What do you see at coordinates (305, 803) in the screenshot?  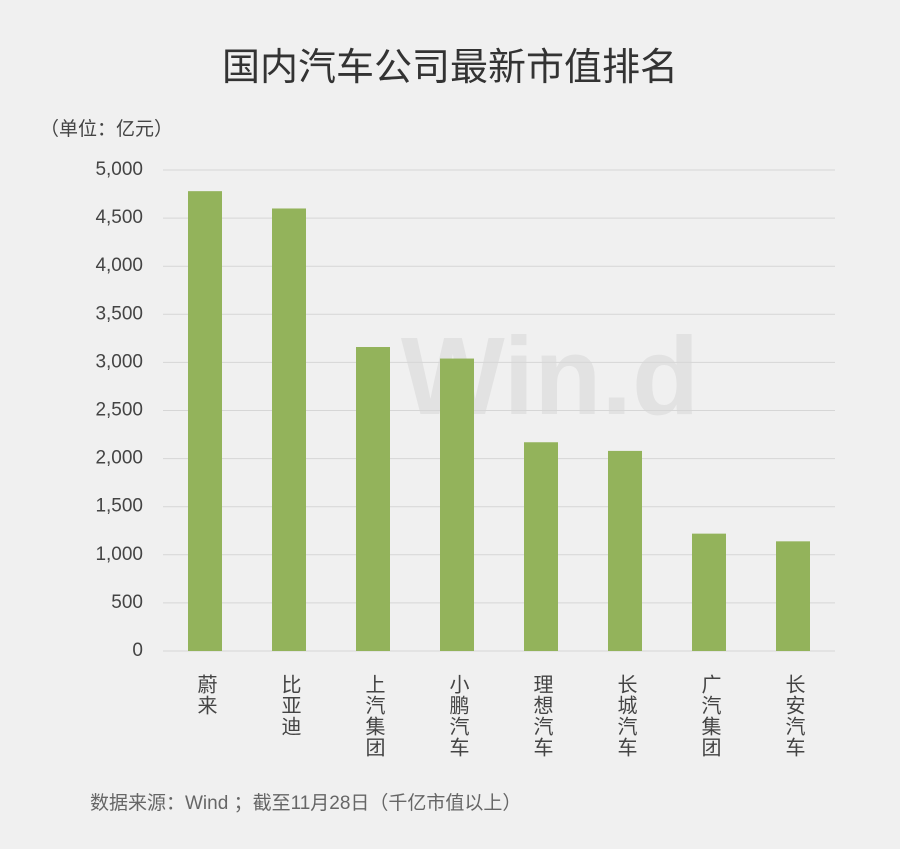 I see `source-note: 数据来源：Wind ；截至11月28日（千亿市值以上）` at bounding box center [305, 803].